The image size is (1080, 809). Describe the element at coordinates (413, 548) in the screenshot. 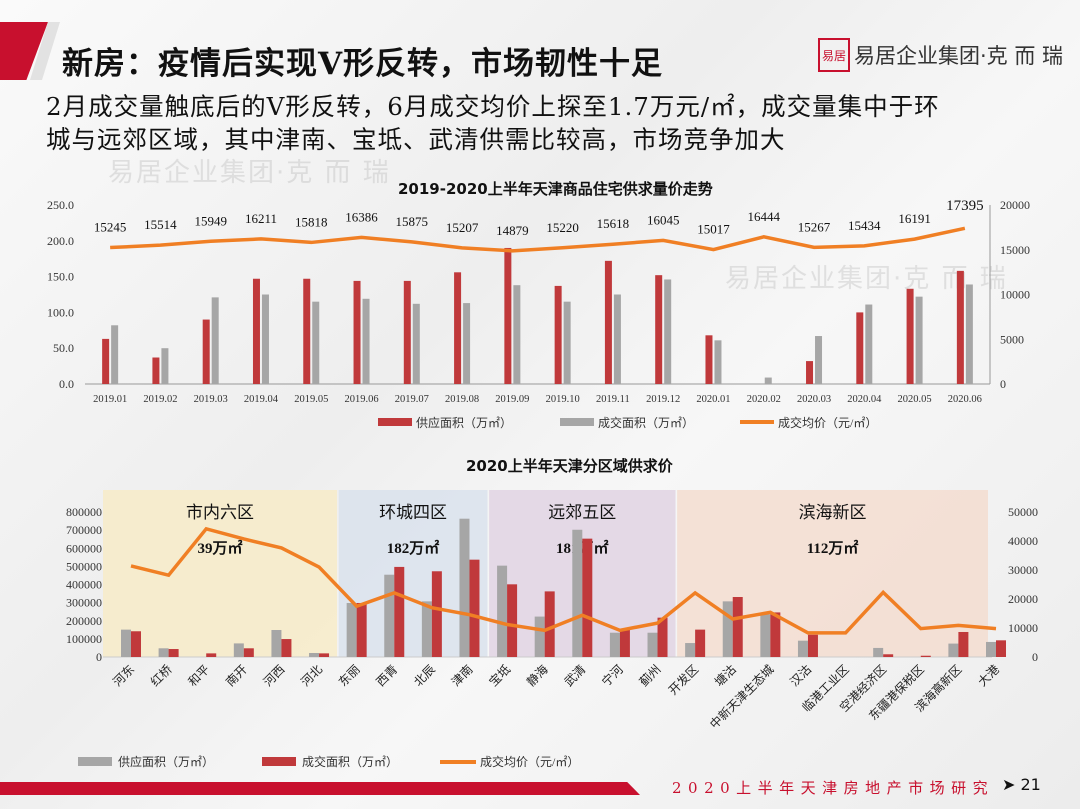

I see `region-total: 182万㎡` at that location.